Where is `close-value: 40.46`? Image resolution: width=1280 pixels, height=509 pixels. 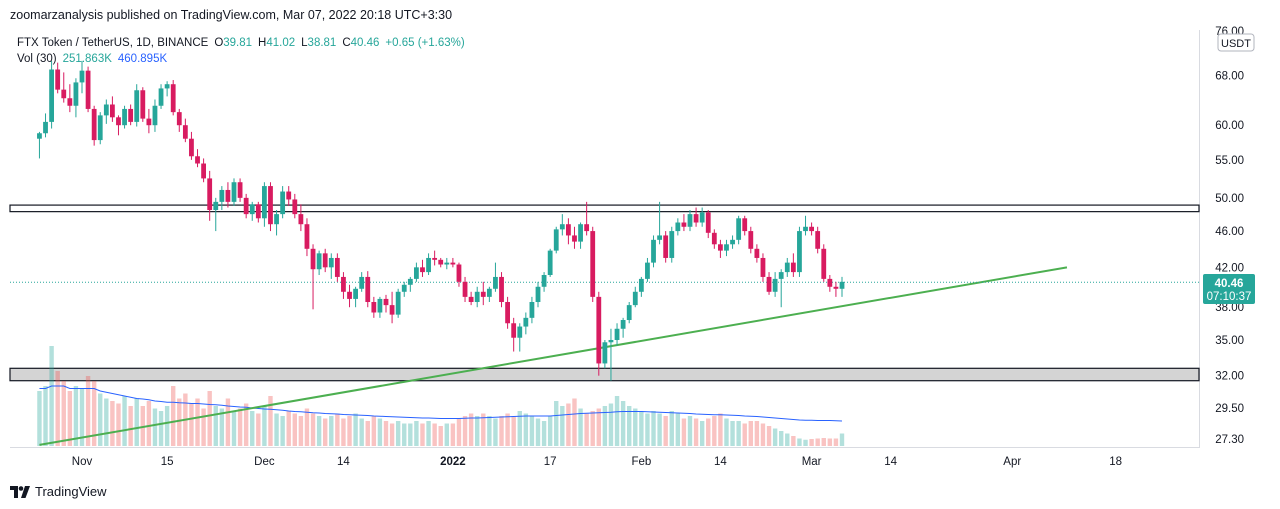
close-value: 40.46 is located at coordinates (365, 43).